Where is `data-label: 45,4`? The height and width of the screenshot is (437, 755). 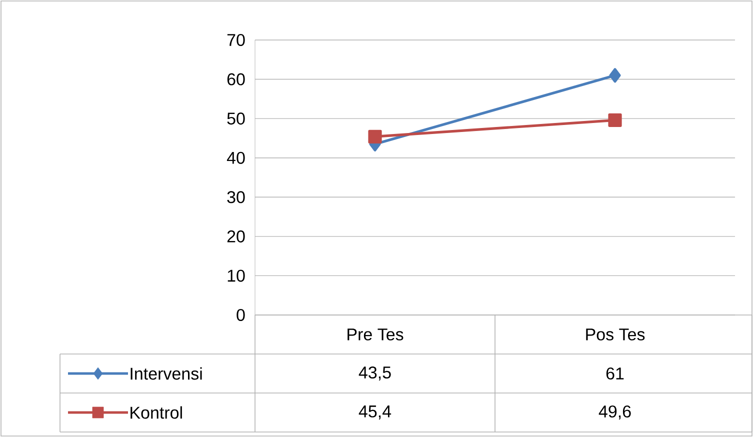
data-label: 45,4 is located at coordinates (375, 413).